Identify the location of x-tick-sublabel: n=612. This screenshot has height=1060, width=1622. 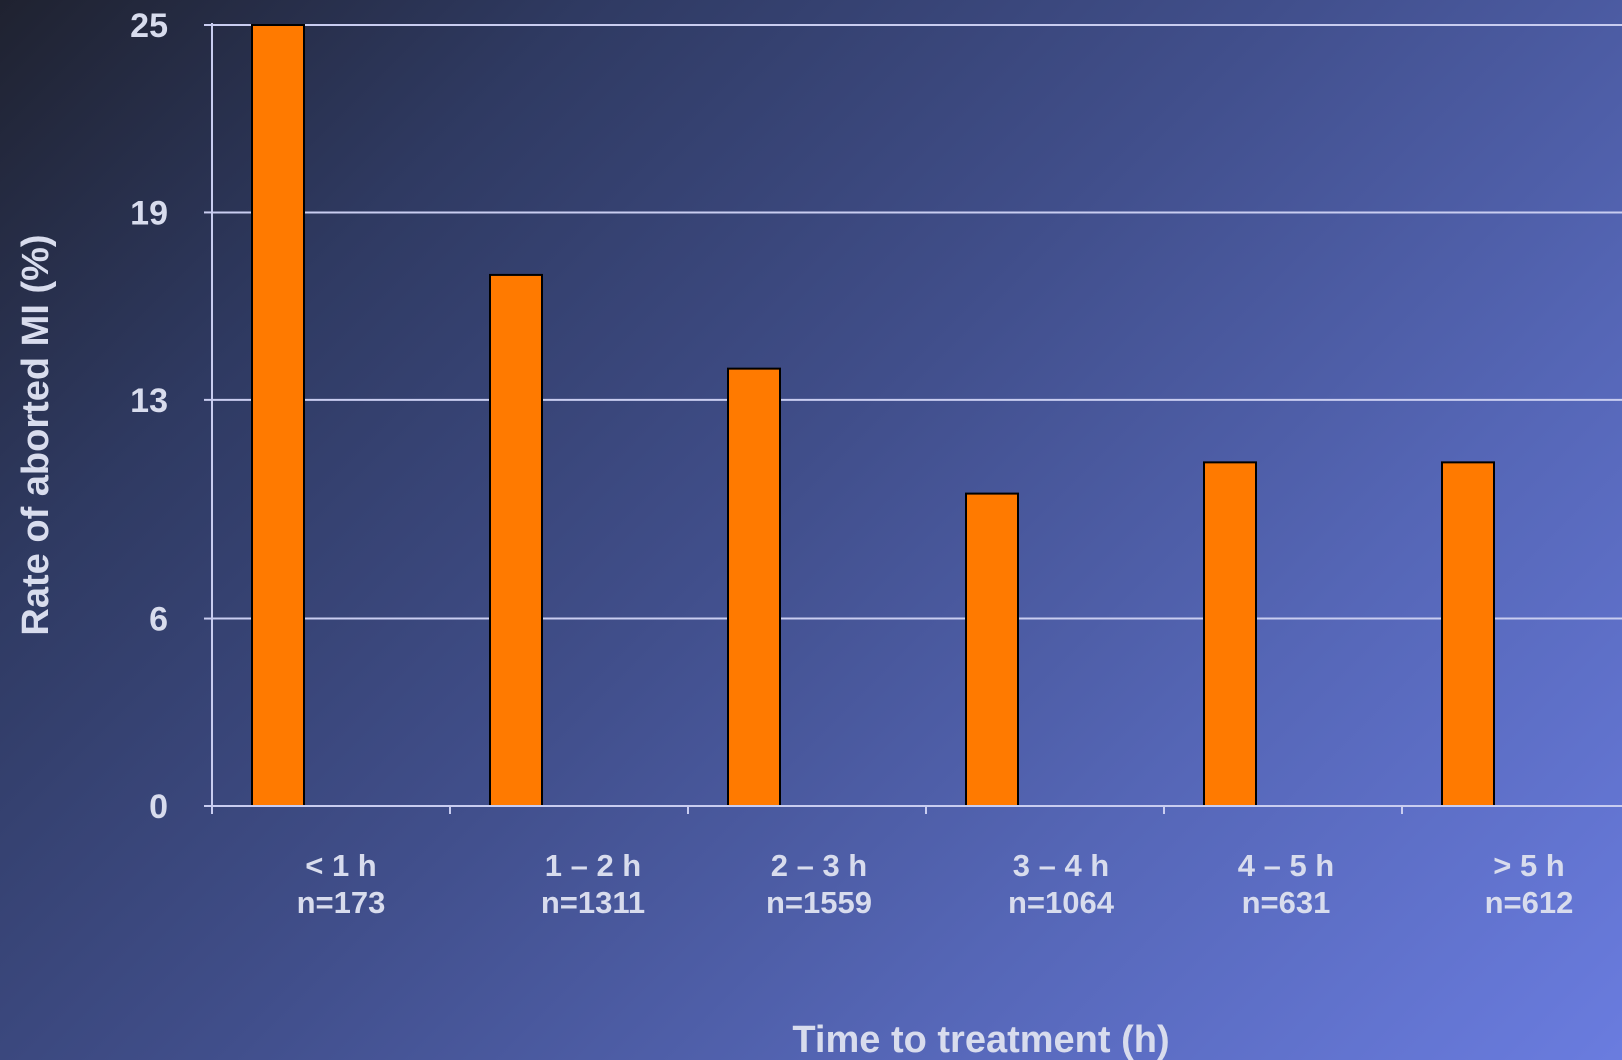
(1529, 902).